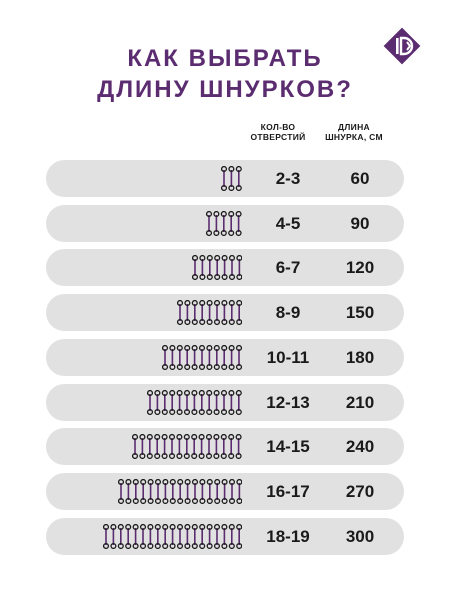  What do you see at coordinates (225, 74) in the screenshot?
I see `page-title: КАК ВЫБРАТЬ ДЛИНУ ШНУРКОВ?` at bounding box center [225, 74].